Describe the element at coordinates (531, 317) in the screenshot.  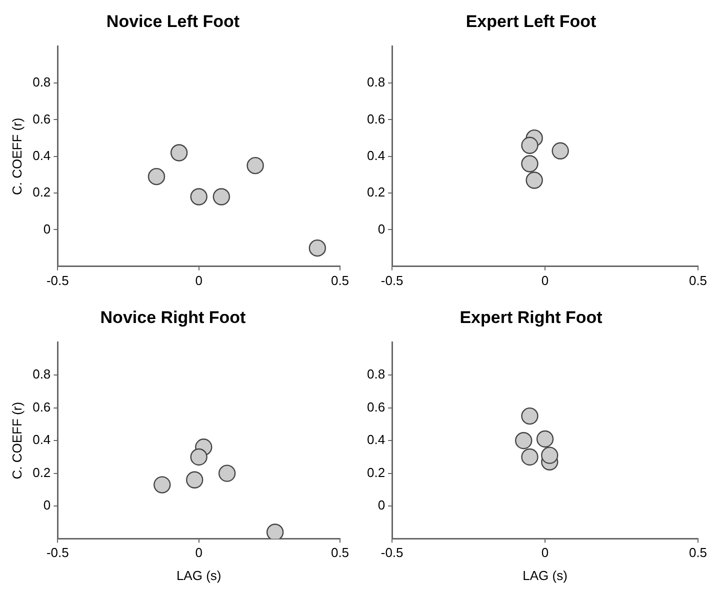
I see `chart-title: Expert Right Foot` at that location.